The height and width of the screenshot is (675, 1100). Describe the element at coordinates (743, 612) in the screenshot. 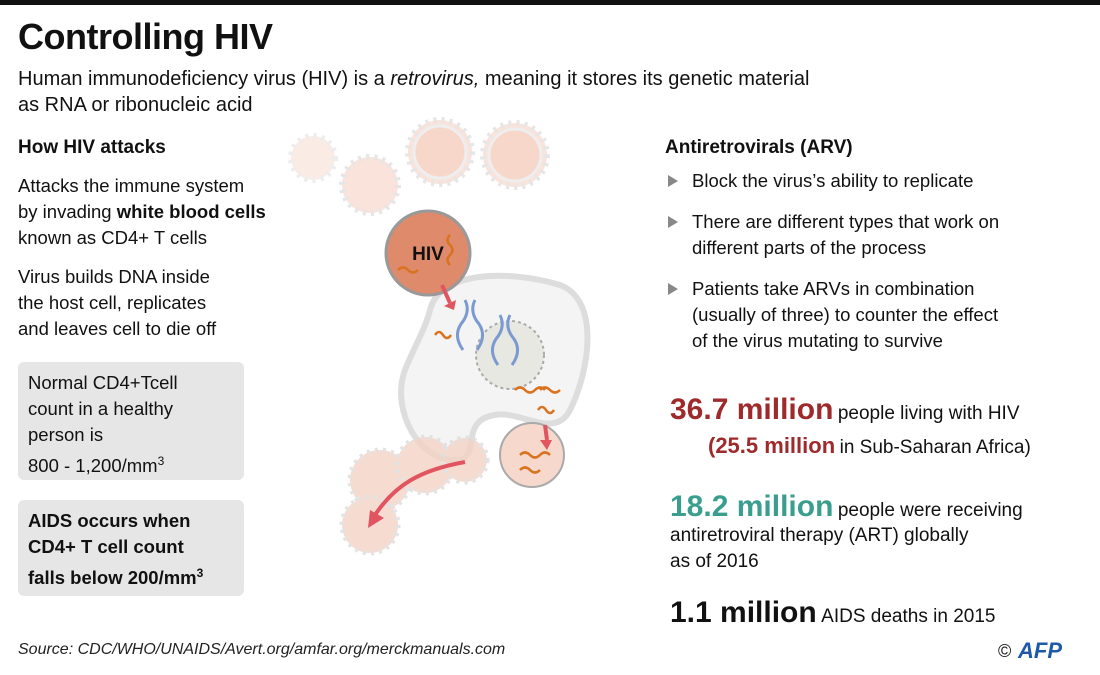

I see `stat-figure: 1.1 million` at that location.